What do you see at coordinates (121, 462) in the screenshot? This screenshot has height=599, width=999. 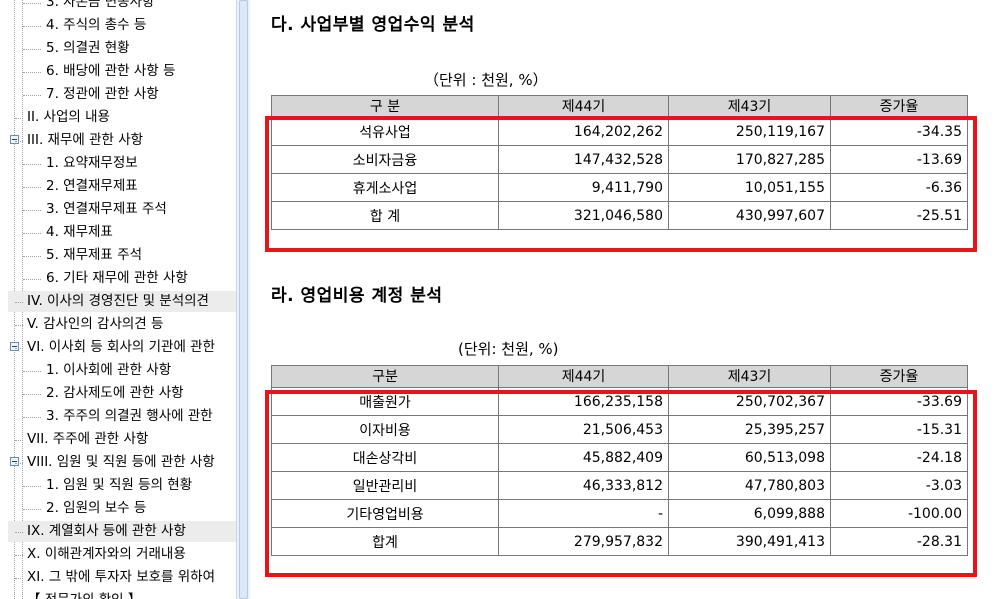 I see `tree-item-label: VIII. 임원 및 직원 등에 관한 사항` at bounding box center [121, 462].